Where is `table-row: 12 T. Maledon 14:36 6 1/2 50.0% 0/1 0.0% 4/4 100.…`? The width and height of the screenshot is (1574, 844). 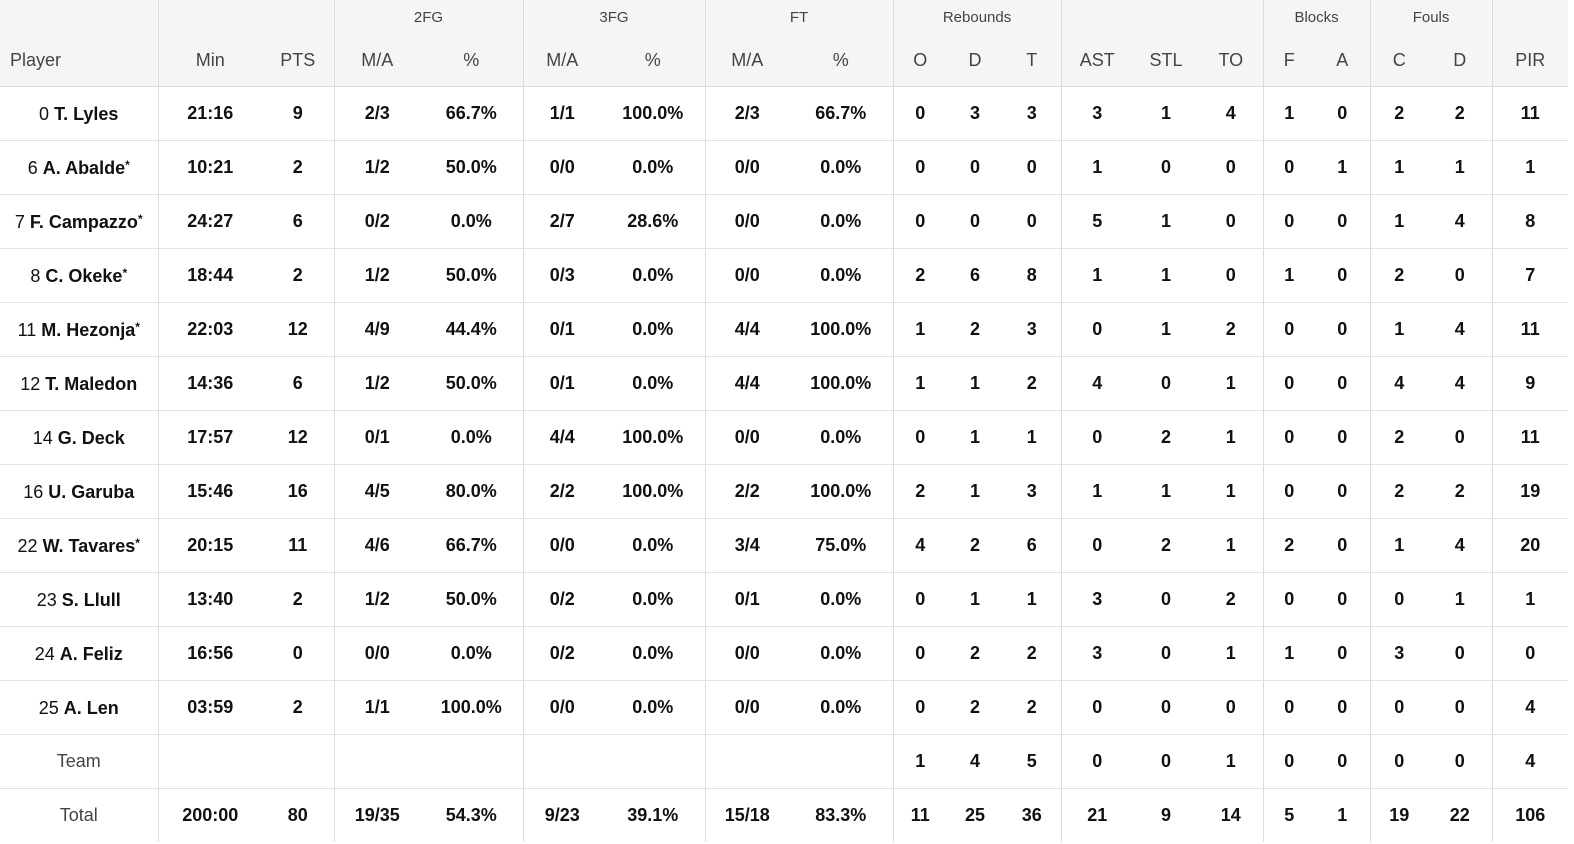
table-row: 12 T. Maledon 14:36 6 1/2 50.0% 0/1 0.0% 4/4 100.… is located at coordinates (784, 383).